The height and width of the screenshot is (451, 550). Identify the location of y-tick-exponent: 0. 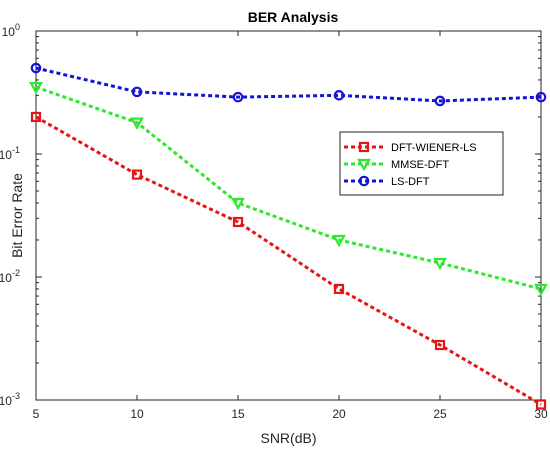
(17, 27).